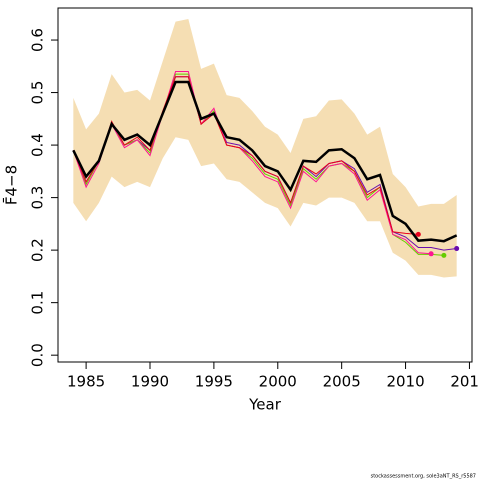 This screenshot has height=480, width=480. Describe the element at coordinates (278, 382) in the screenshot. I see `x-tick-label: 2000` at that location.